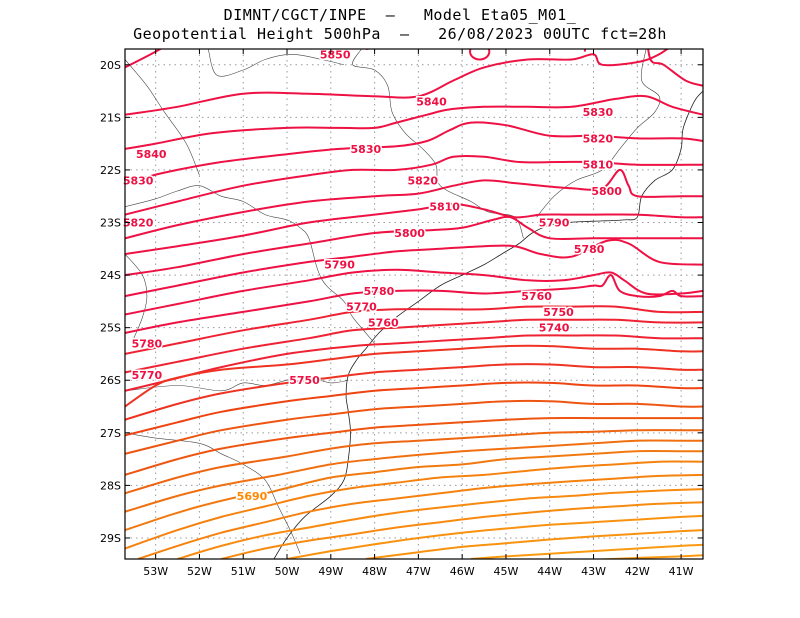 This screenshot has width=800, height=618. Describe the element at coordinates (110, 170) in the screenshot. I see `lat-tick-label: 22S` at that location.